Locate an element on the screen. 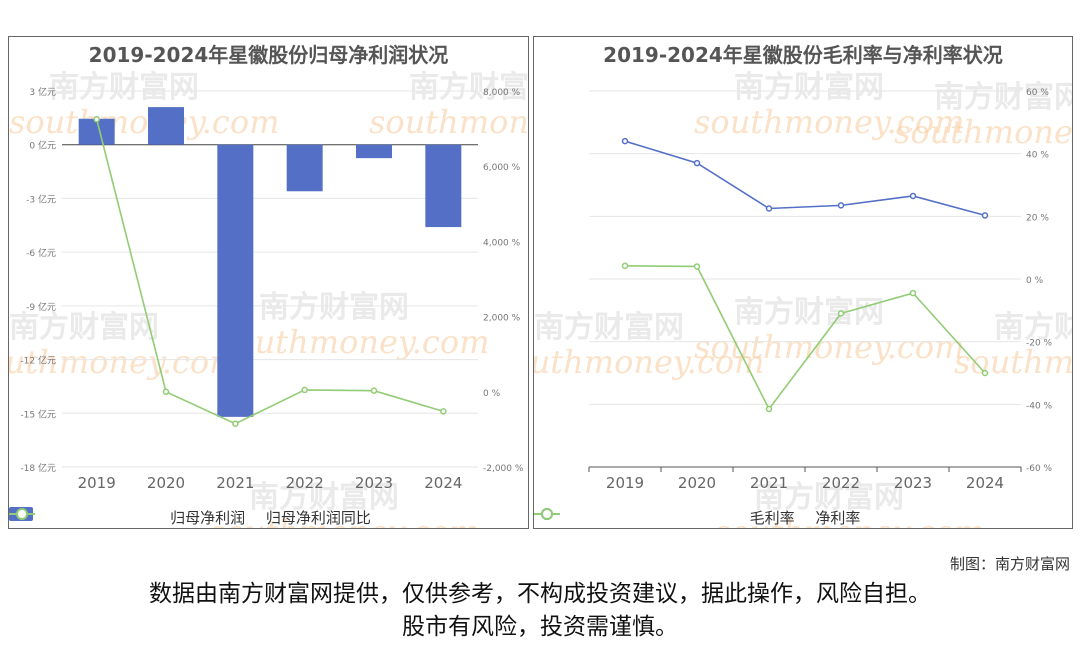 This screenshot has width=1080, height=646. y-left-tick-label: 3 亿元 is located at coordinates (42, 92).